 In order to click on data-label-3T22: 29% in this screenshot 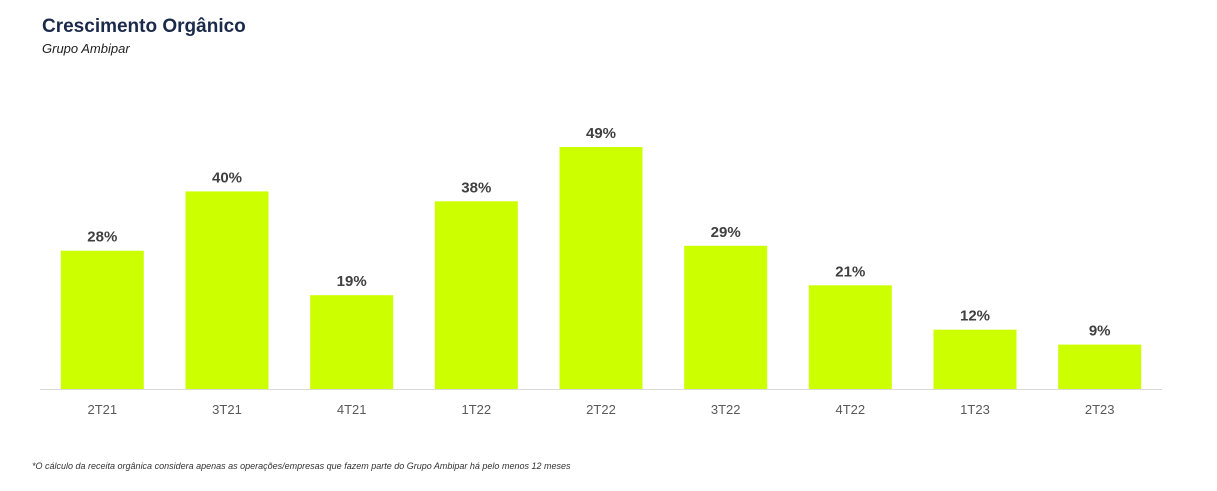, I will do `click(726, 232)`.